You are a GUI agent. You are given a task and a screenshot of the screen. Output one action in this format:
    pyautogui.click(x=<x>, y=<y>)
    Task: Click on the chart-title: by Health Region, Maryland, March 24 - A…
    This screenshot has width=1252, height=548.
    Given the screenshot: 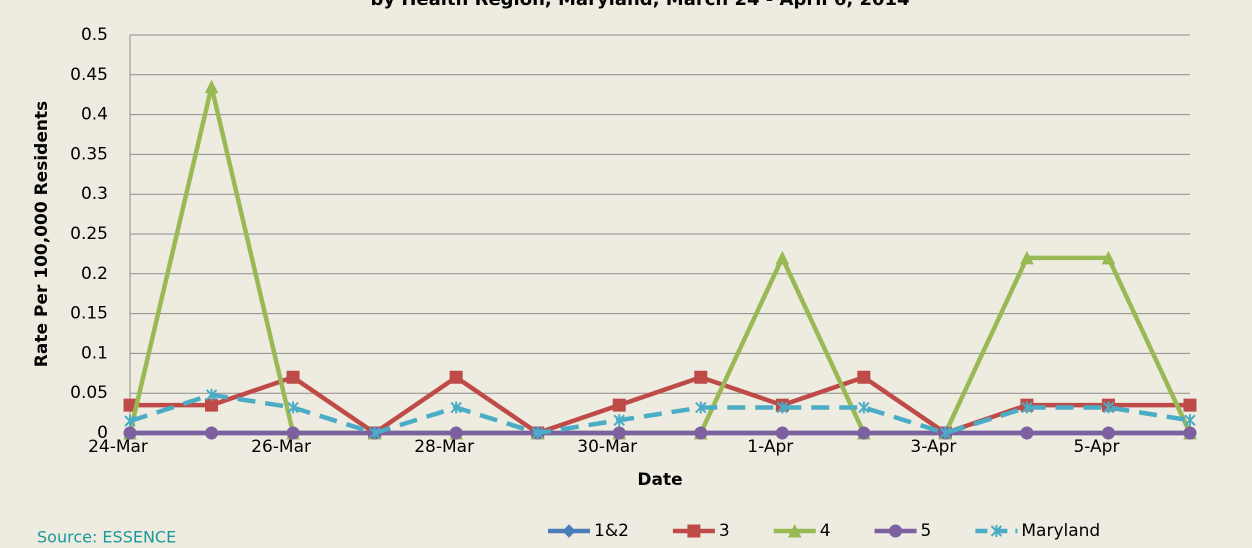 What is the action you would take?
    pyautogui.click(x=639, y=5)
    